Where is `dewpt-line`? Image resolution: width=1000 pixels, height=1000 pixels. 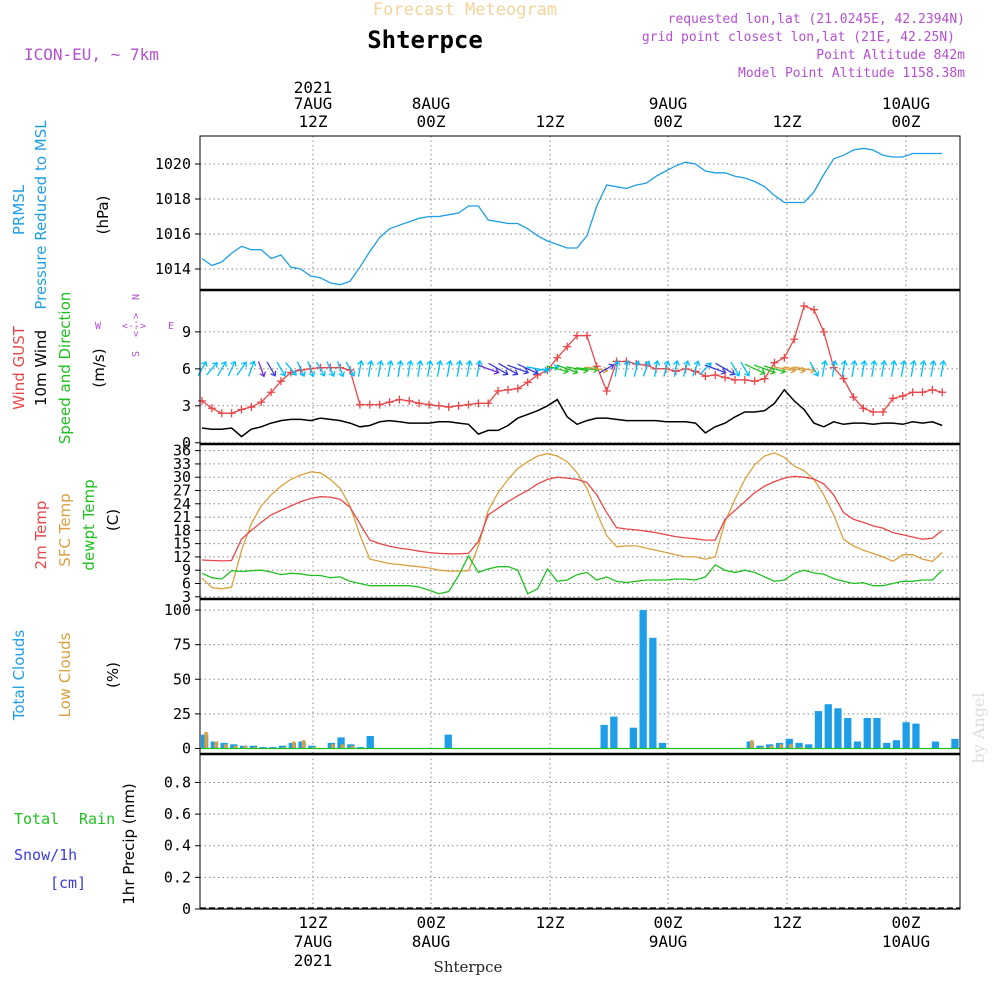 dewpt-line is located at coordinates (572, 574).